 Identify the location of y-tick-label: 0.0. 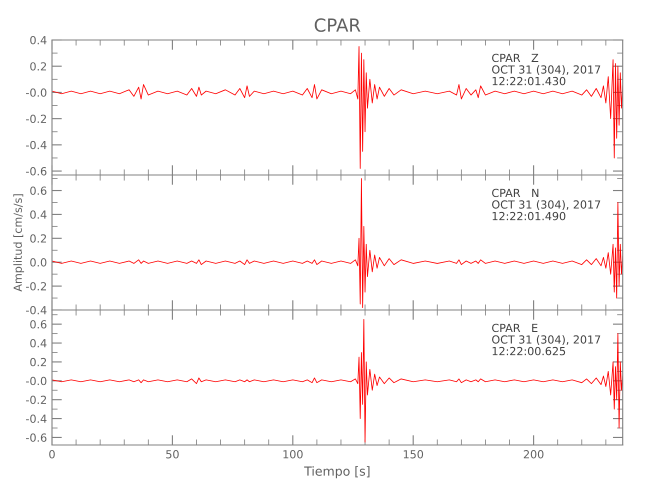
(38, 262).